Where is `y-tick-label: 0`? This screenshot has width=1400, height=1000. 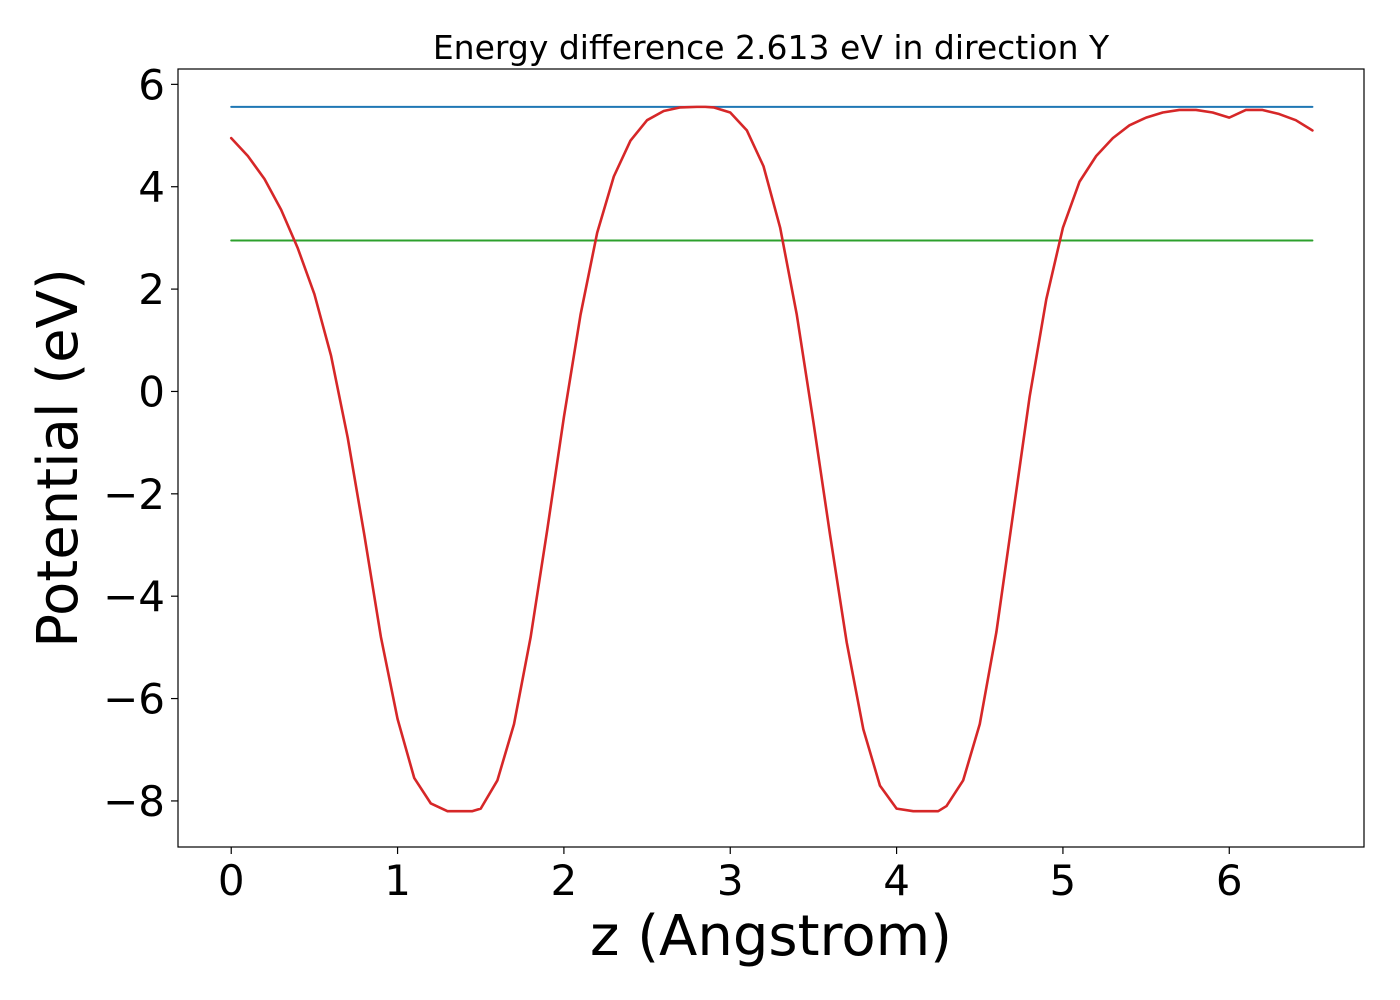
y-tick-label: 0 is located at coordinates (151, 391).